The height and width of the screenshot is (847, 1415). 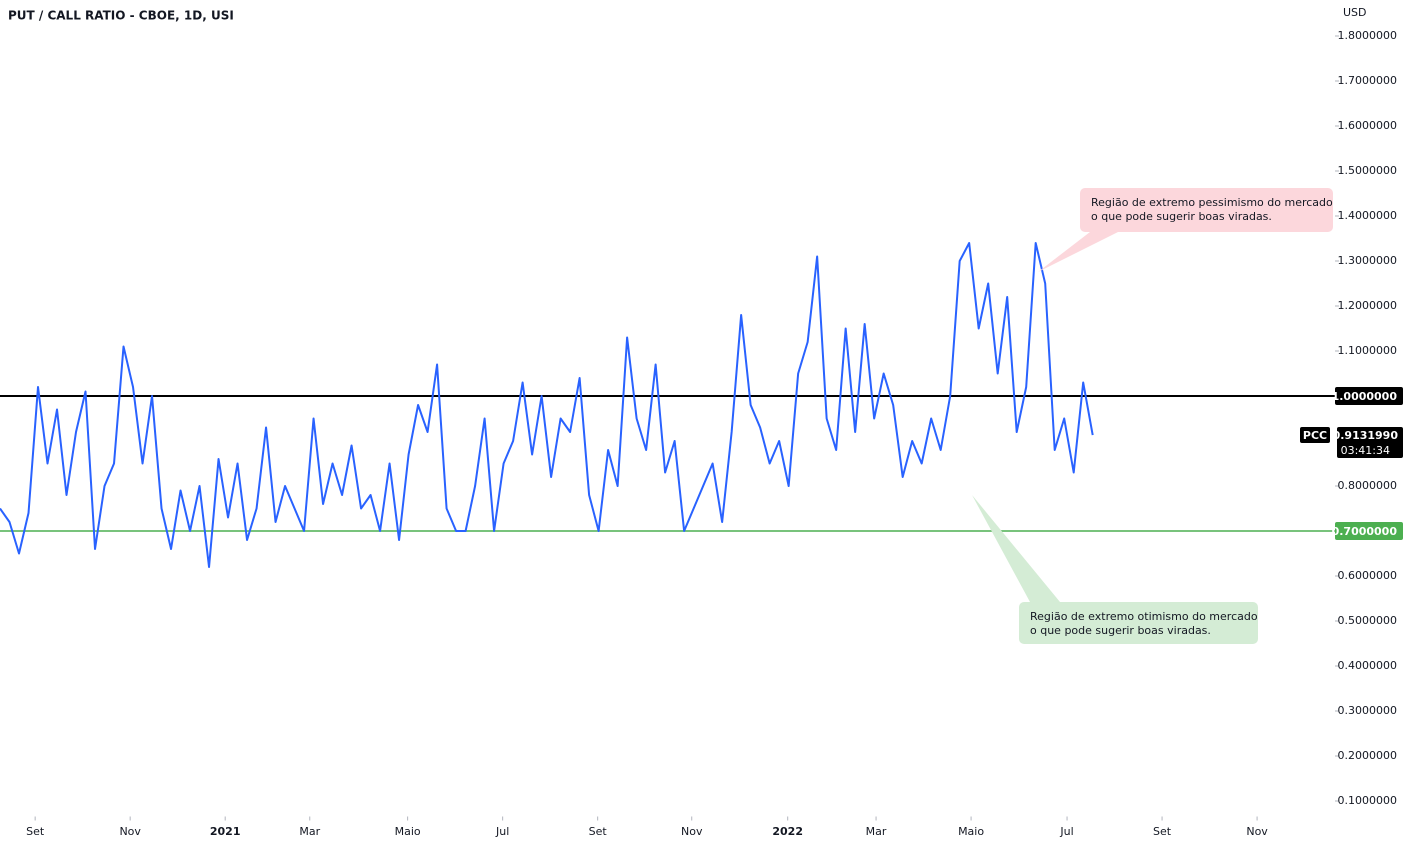 What do you see at coordinates (1365, 531) in the screenshot?
I see `price-badge-label: 0.7000000` at bounding box center [1365, 531].